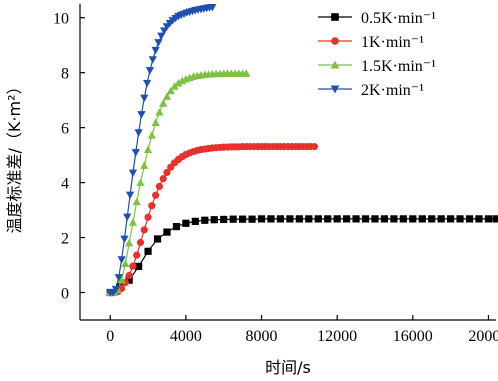  What do you see at coordinates (262, 336) in the screenshot?
I see `x-tick-label: 8000` at bounding box center [262, 336].